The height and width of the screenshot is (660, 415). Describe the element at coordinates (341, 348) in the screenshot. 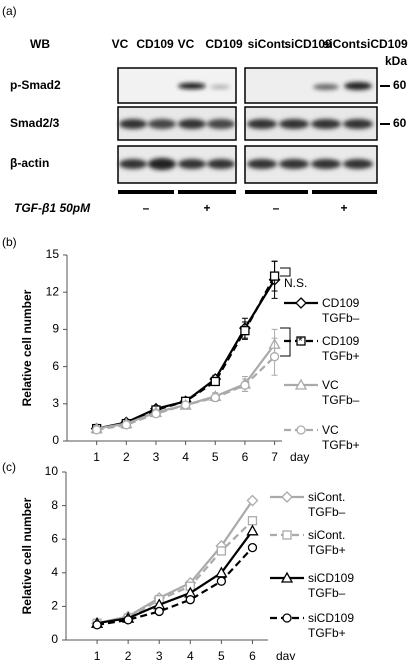

I see `legend-label: CD109 TGFb+` at that location.